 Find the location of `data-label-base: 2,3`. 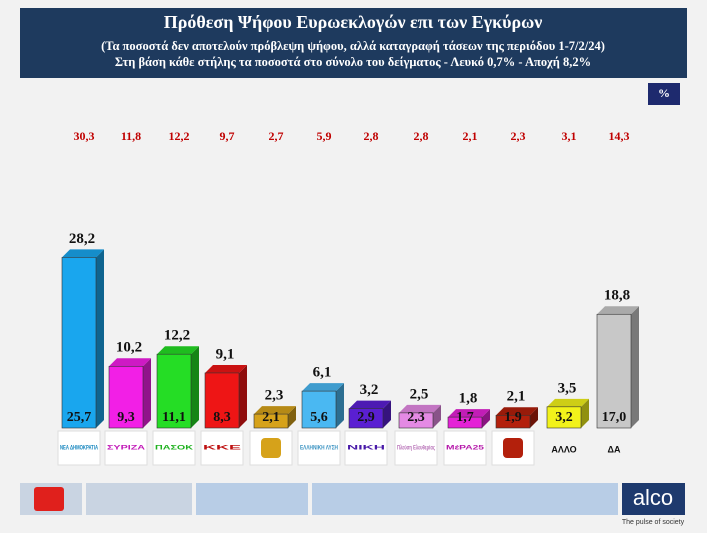

data-label-base: 2,3 is located at coordinates (416, 417).